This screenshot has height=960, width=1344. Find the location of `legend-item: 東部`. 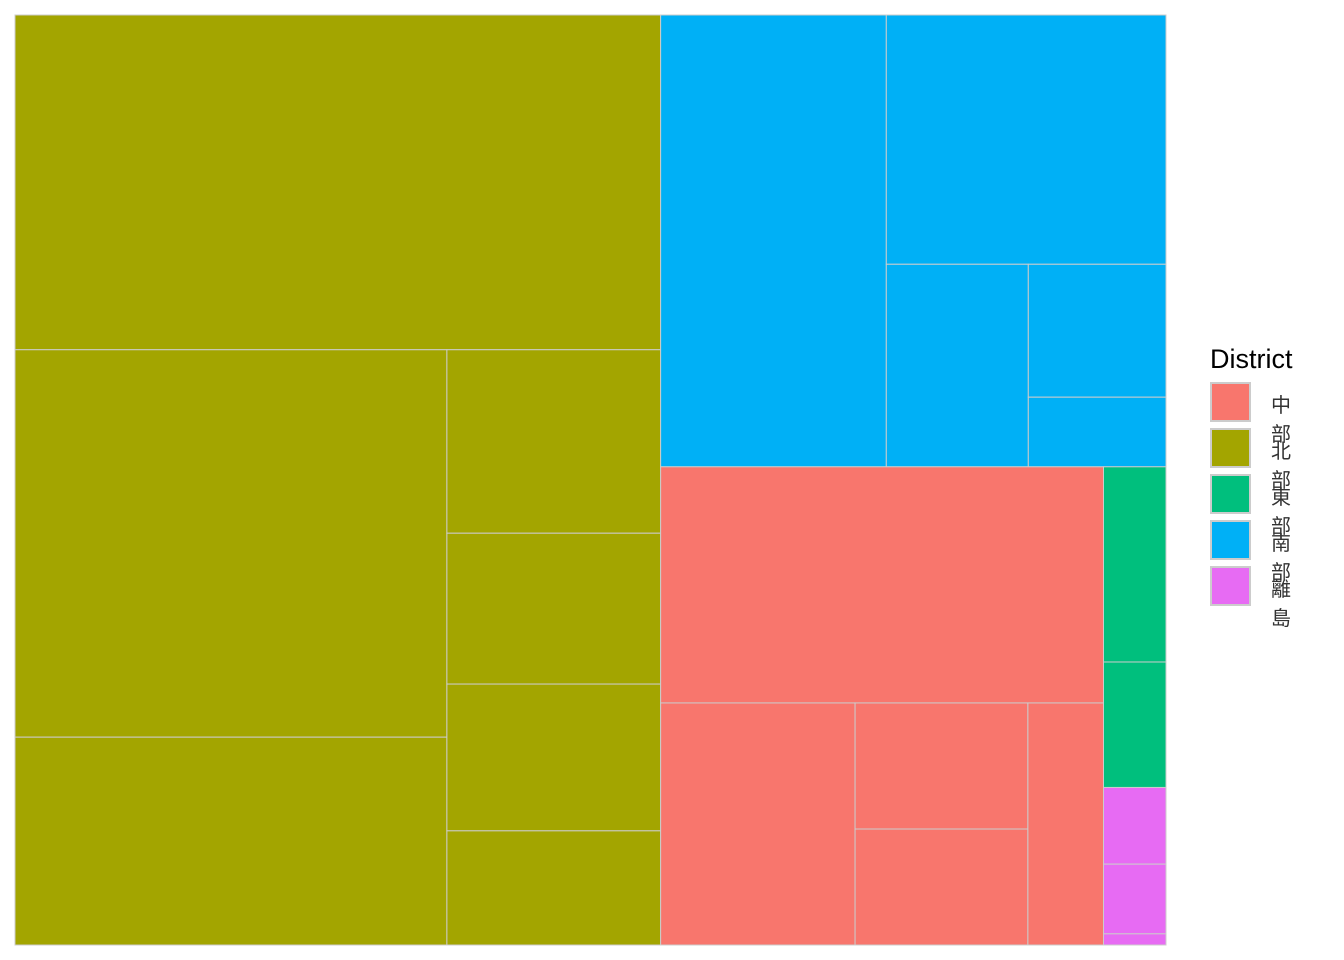

legend-item: 東部 is located at coordinates (1251, 497).